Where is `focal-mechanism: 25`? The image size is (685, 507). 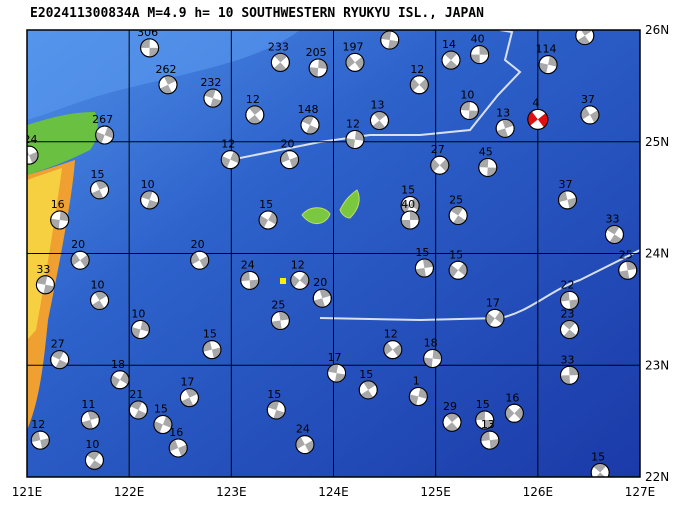
focal-mechanism: 25 is located at coordinates (280, 315).